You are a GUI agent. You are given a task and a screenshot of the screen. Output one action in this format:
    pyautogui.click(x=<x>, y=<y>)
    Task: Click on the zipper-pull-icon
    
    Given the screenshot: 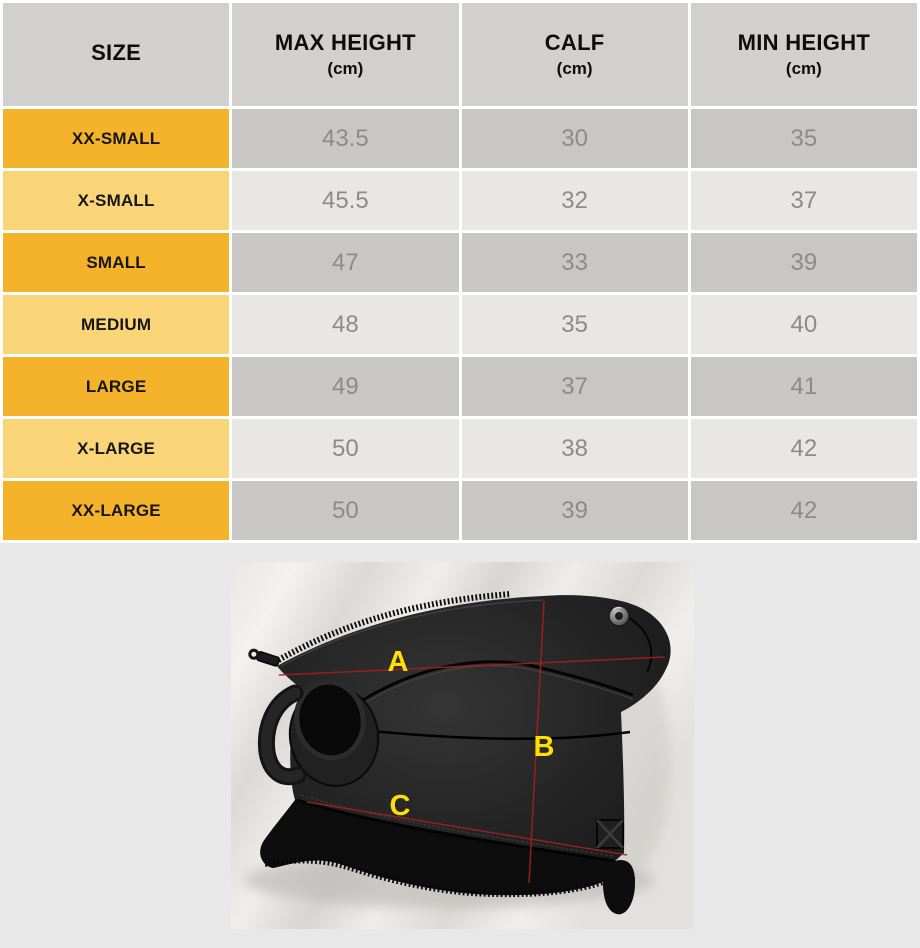 What is the action you would take?
    pyautogui.click(x=264, y=657)
    